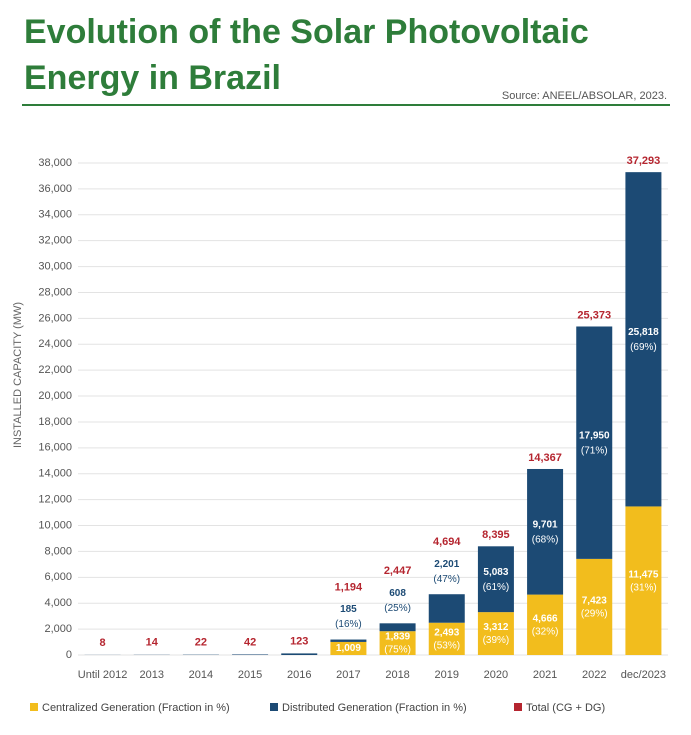  Describe the element at coordinates (643, 332) in the screenshot. I see `segment-label: 25,818` at that location.